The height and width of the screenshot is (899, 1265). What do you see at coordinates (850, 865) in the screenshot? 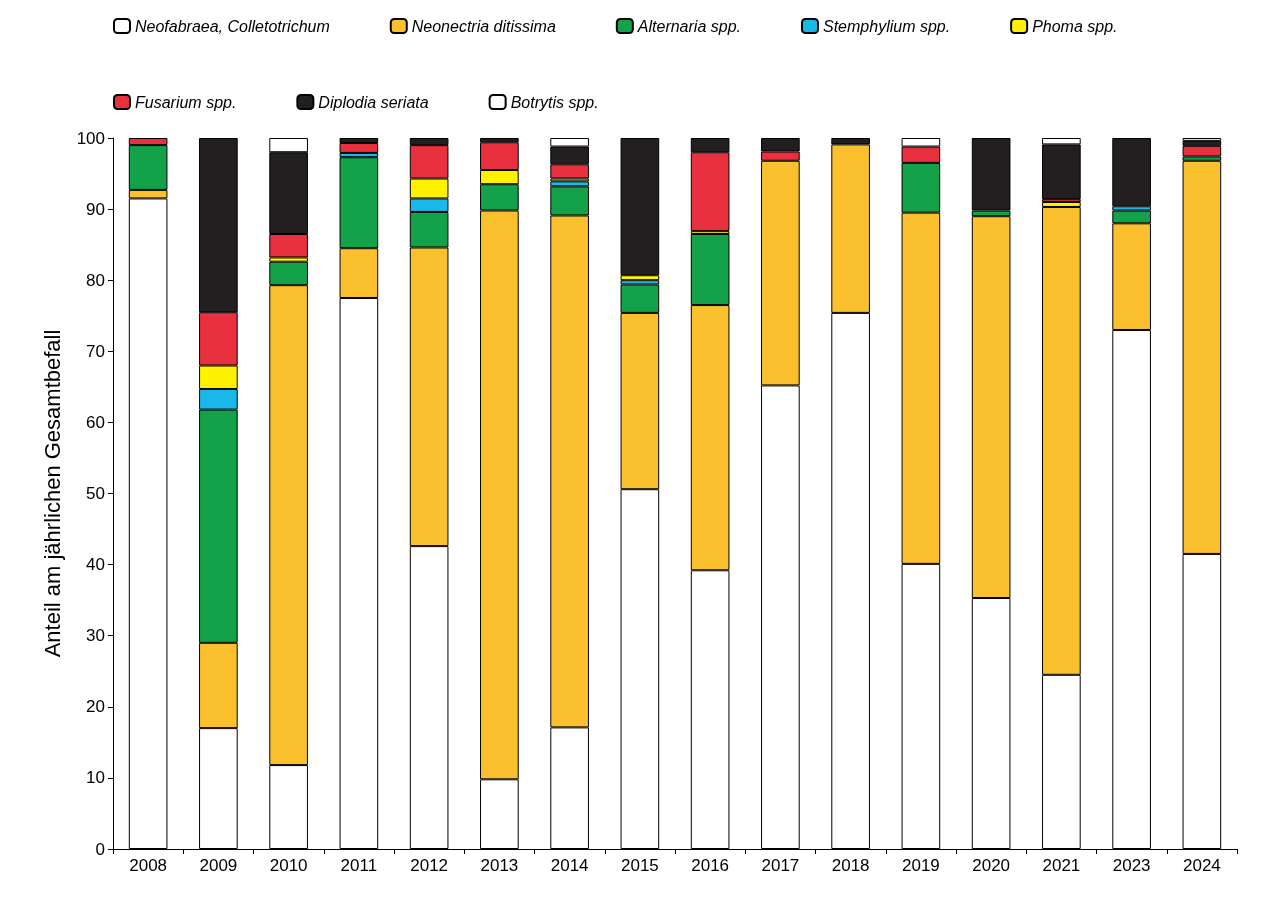
I see `x-tick-label: 2018` at bounding box center [850, 865].